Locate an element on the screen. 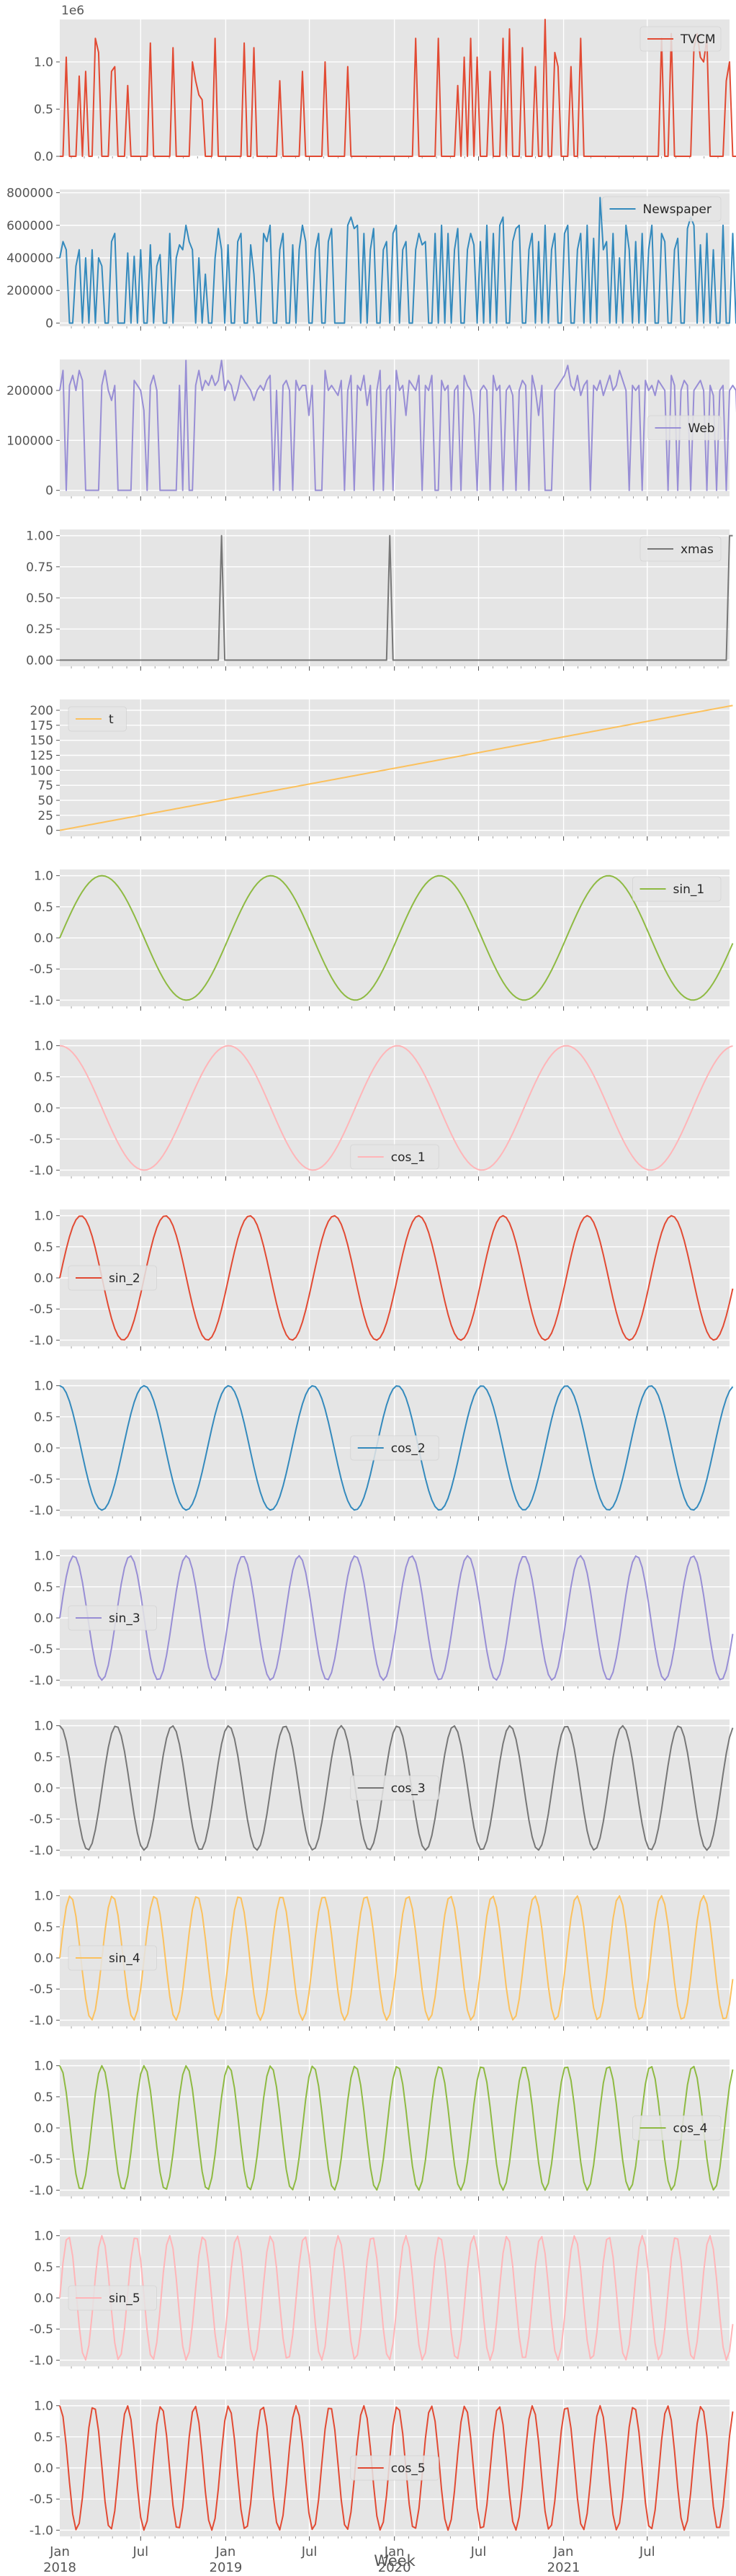  legend-label: cos_3 is located at coordinates (408, 1788).